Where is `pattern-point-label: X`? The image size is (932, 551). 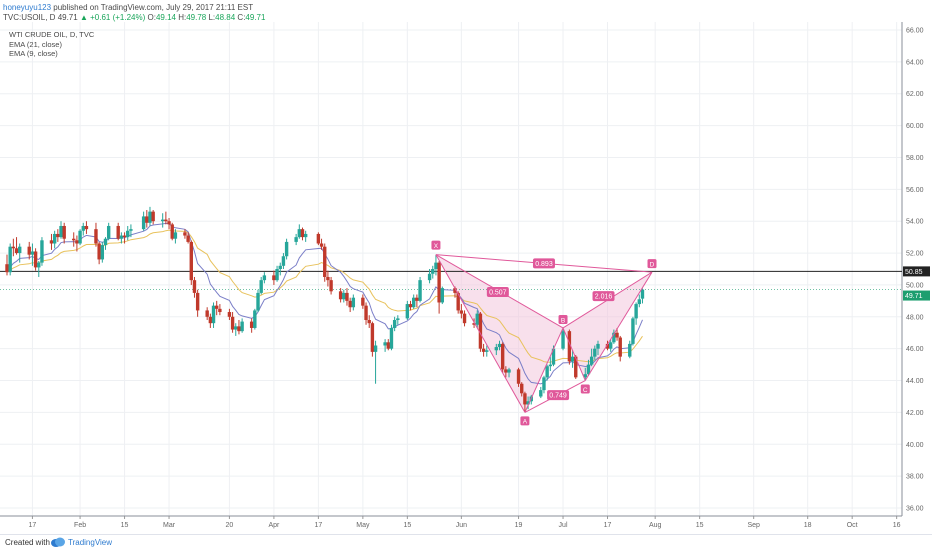
pattern-point-label: X is located at coordinates (436, 246).